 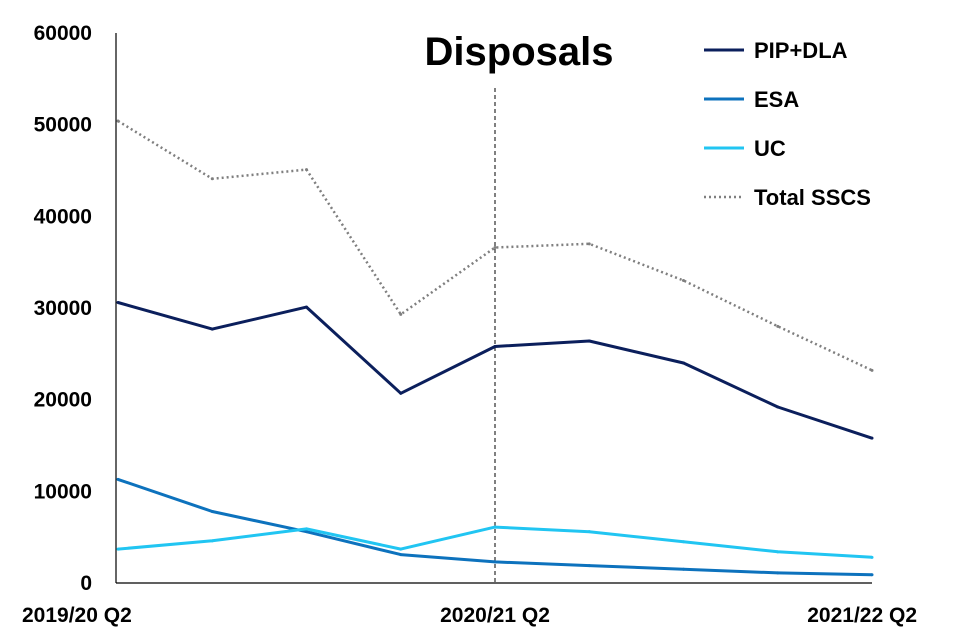 I want to click on y-tick-label: 60000, so click(x=63, y=33).